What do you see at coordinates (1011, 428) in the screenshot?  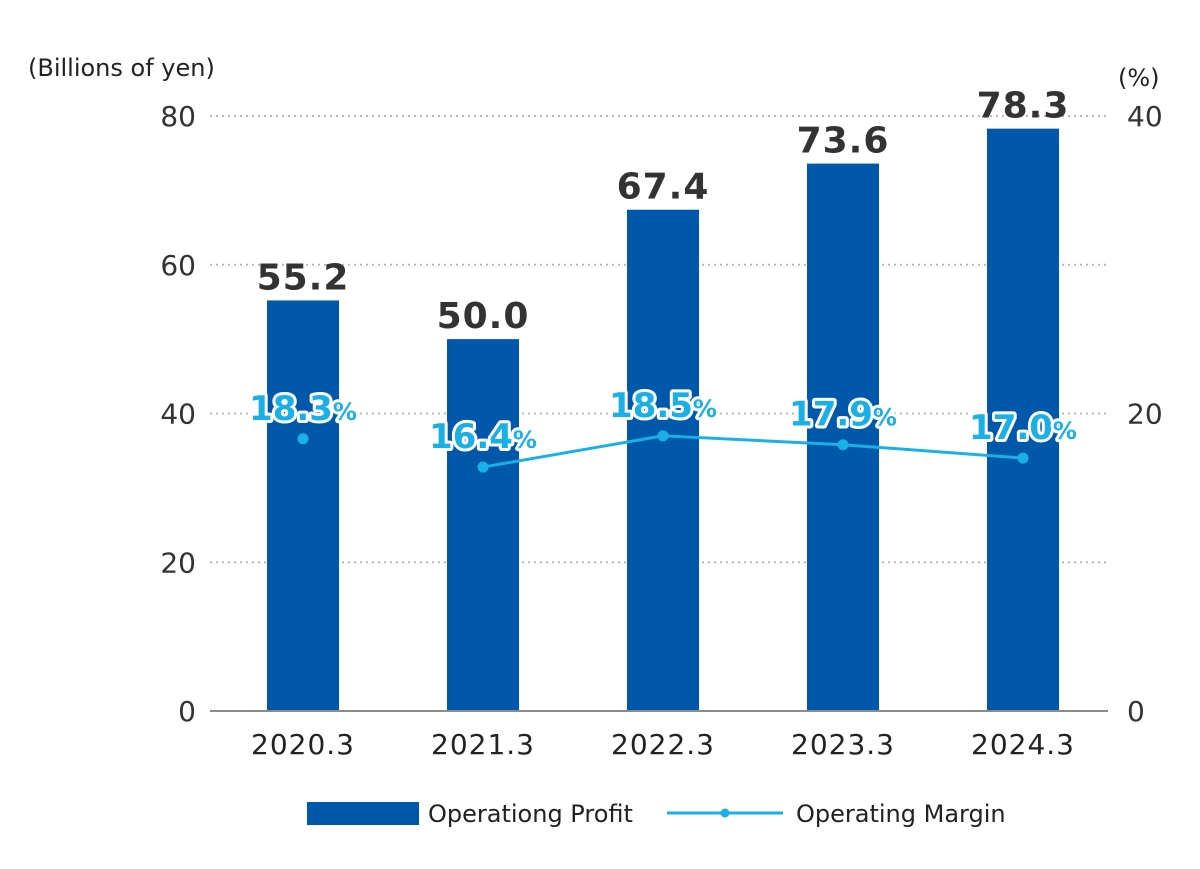 I see `margin-value-number: 17.0` at bounding box center [1011, 428].